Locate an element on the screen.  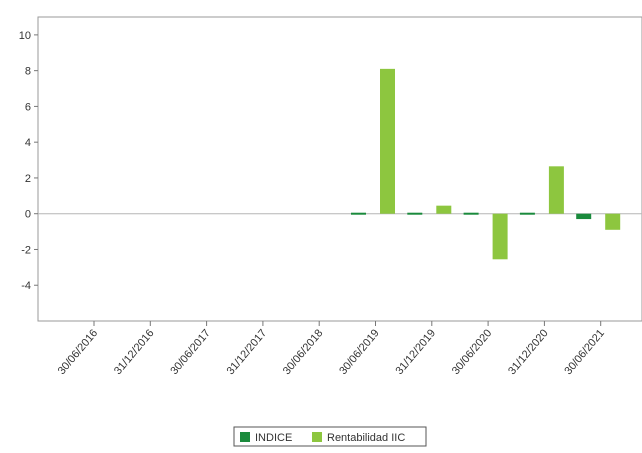
y-tick-label: -4 is located at coordinates (26, 286).